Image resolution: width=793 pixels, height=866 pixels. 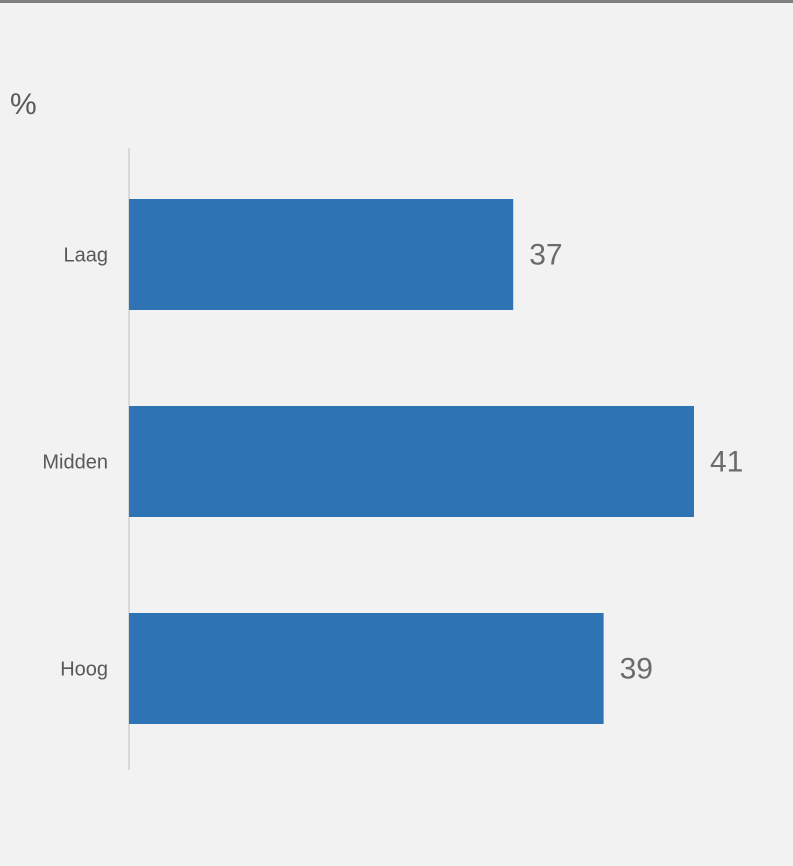 What do you see at coordinates (636, 669) in the screenshot?
I see `value-label-hoog: 39` at bounding box center [636, 669].